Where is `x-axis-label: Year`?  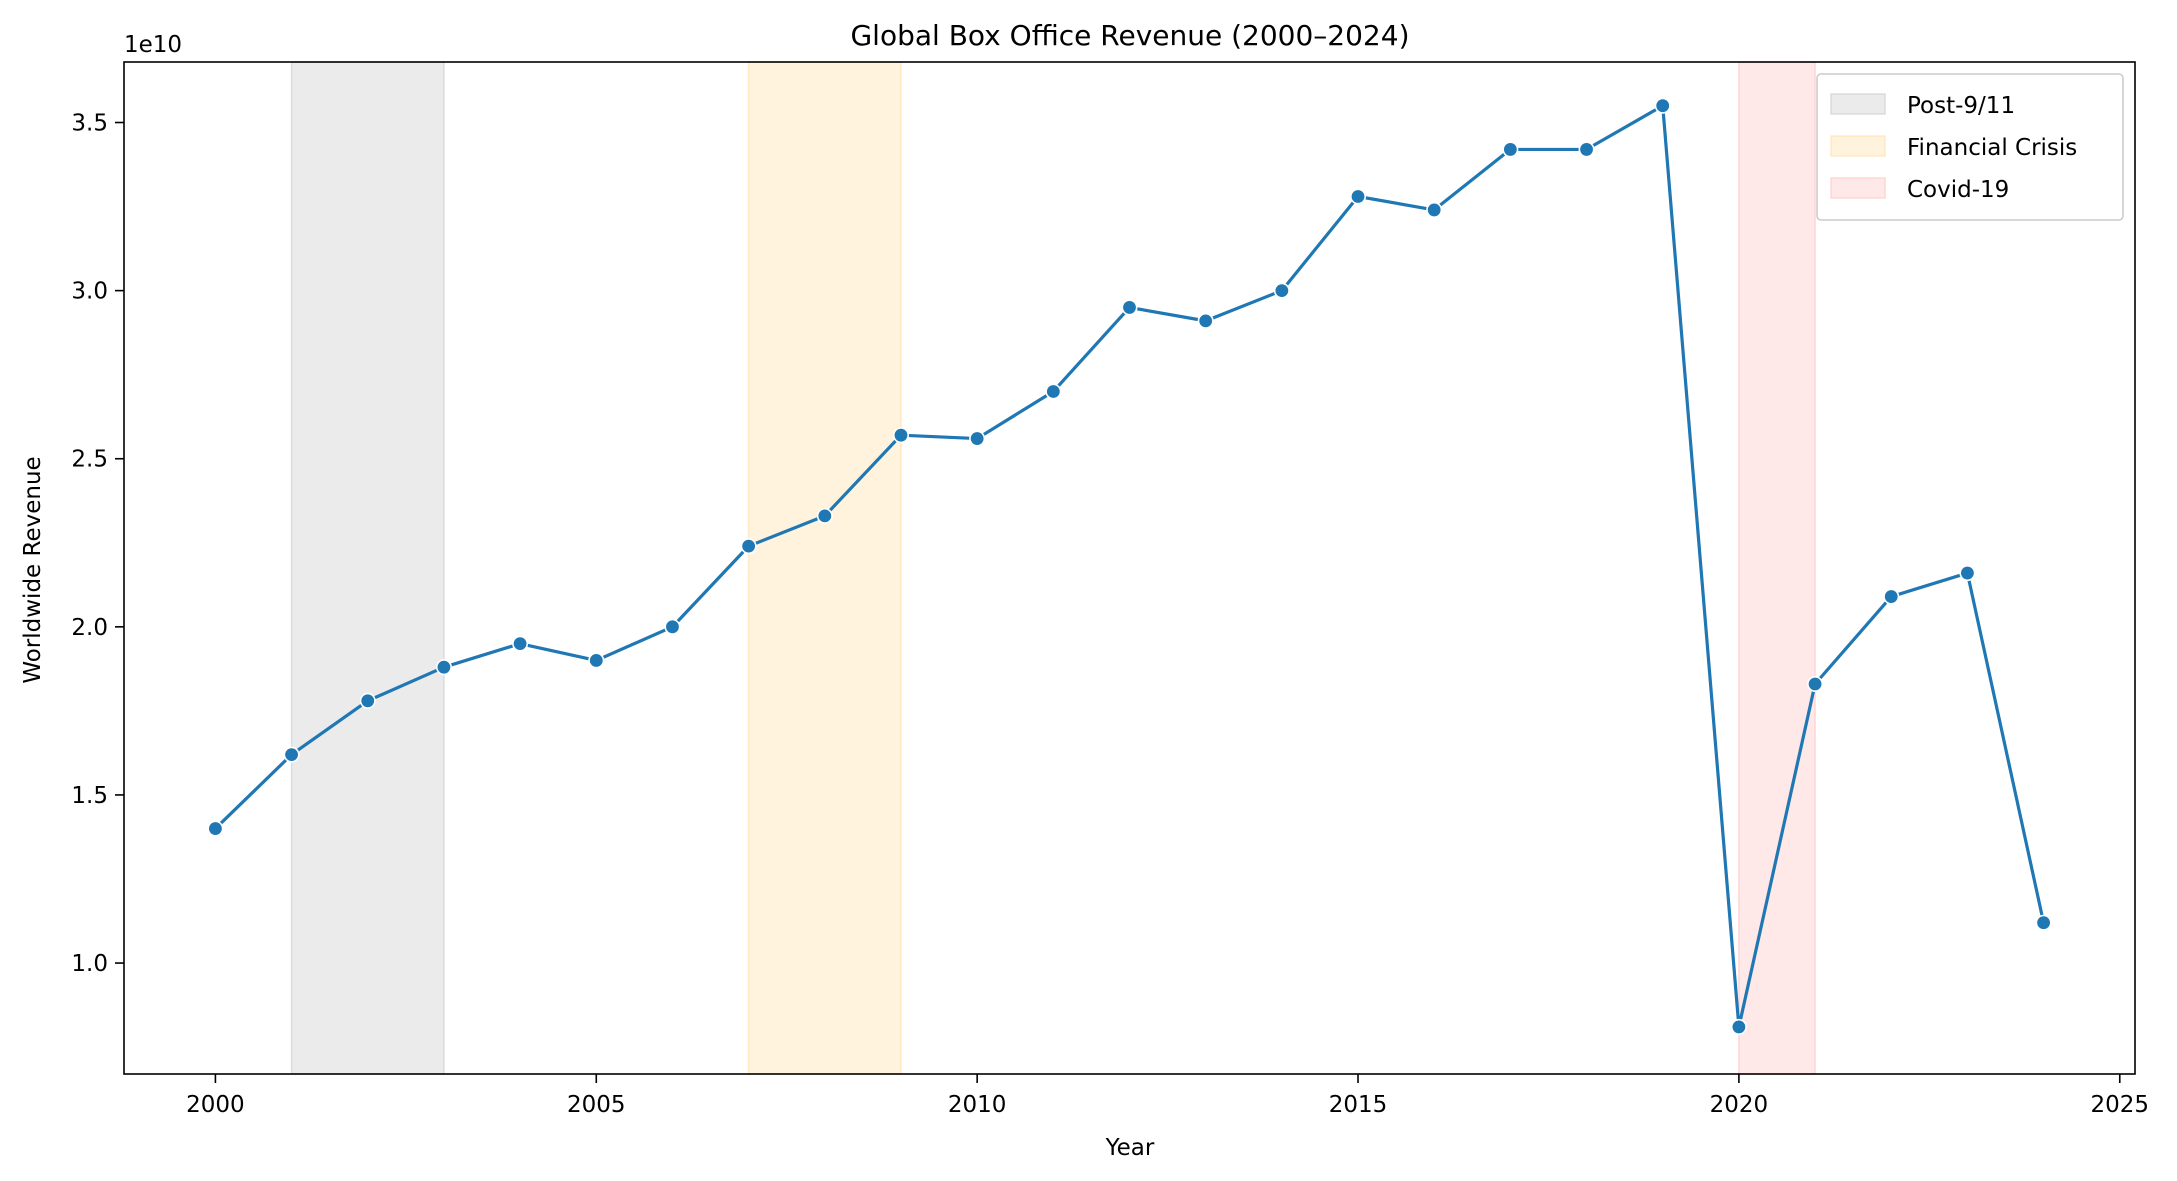 x-axis-label: Year is located at coordinates (1130, 1148).